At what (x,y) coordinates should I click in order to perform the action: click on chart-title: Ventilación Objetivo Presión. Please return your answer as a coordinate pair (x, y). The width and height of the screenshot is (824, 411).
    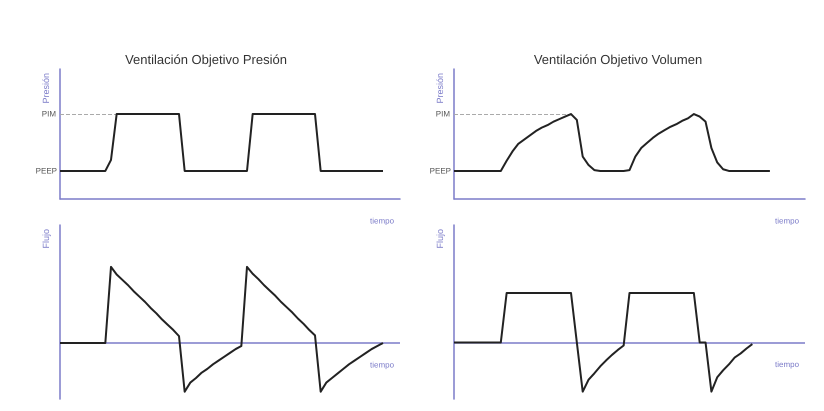
    Looking at the image, I should click on (206, 59).